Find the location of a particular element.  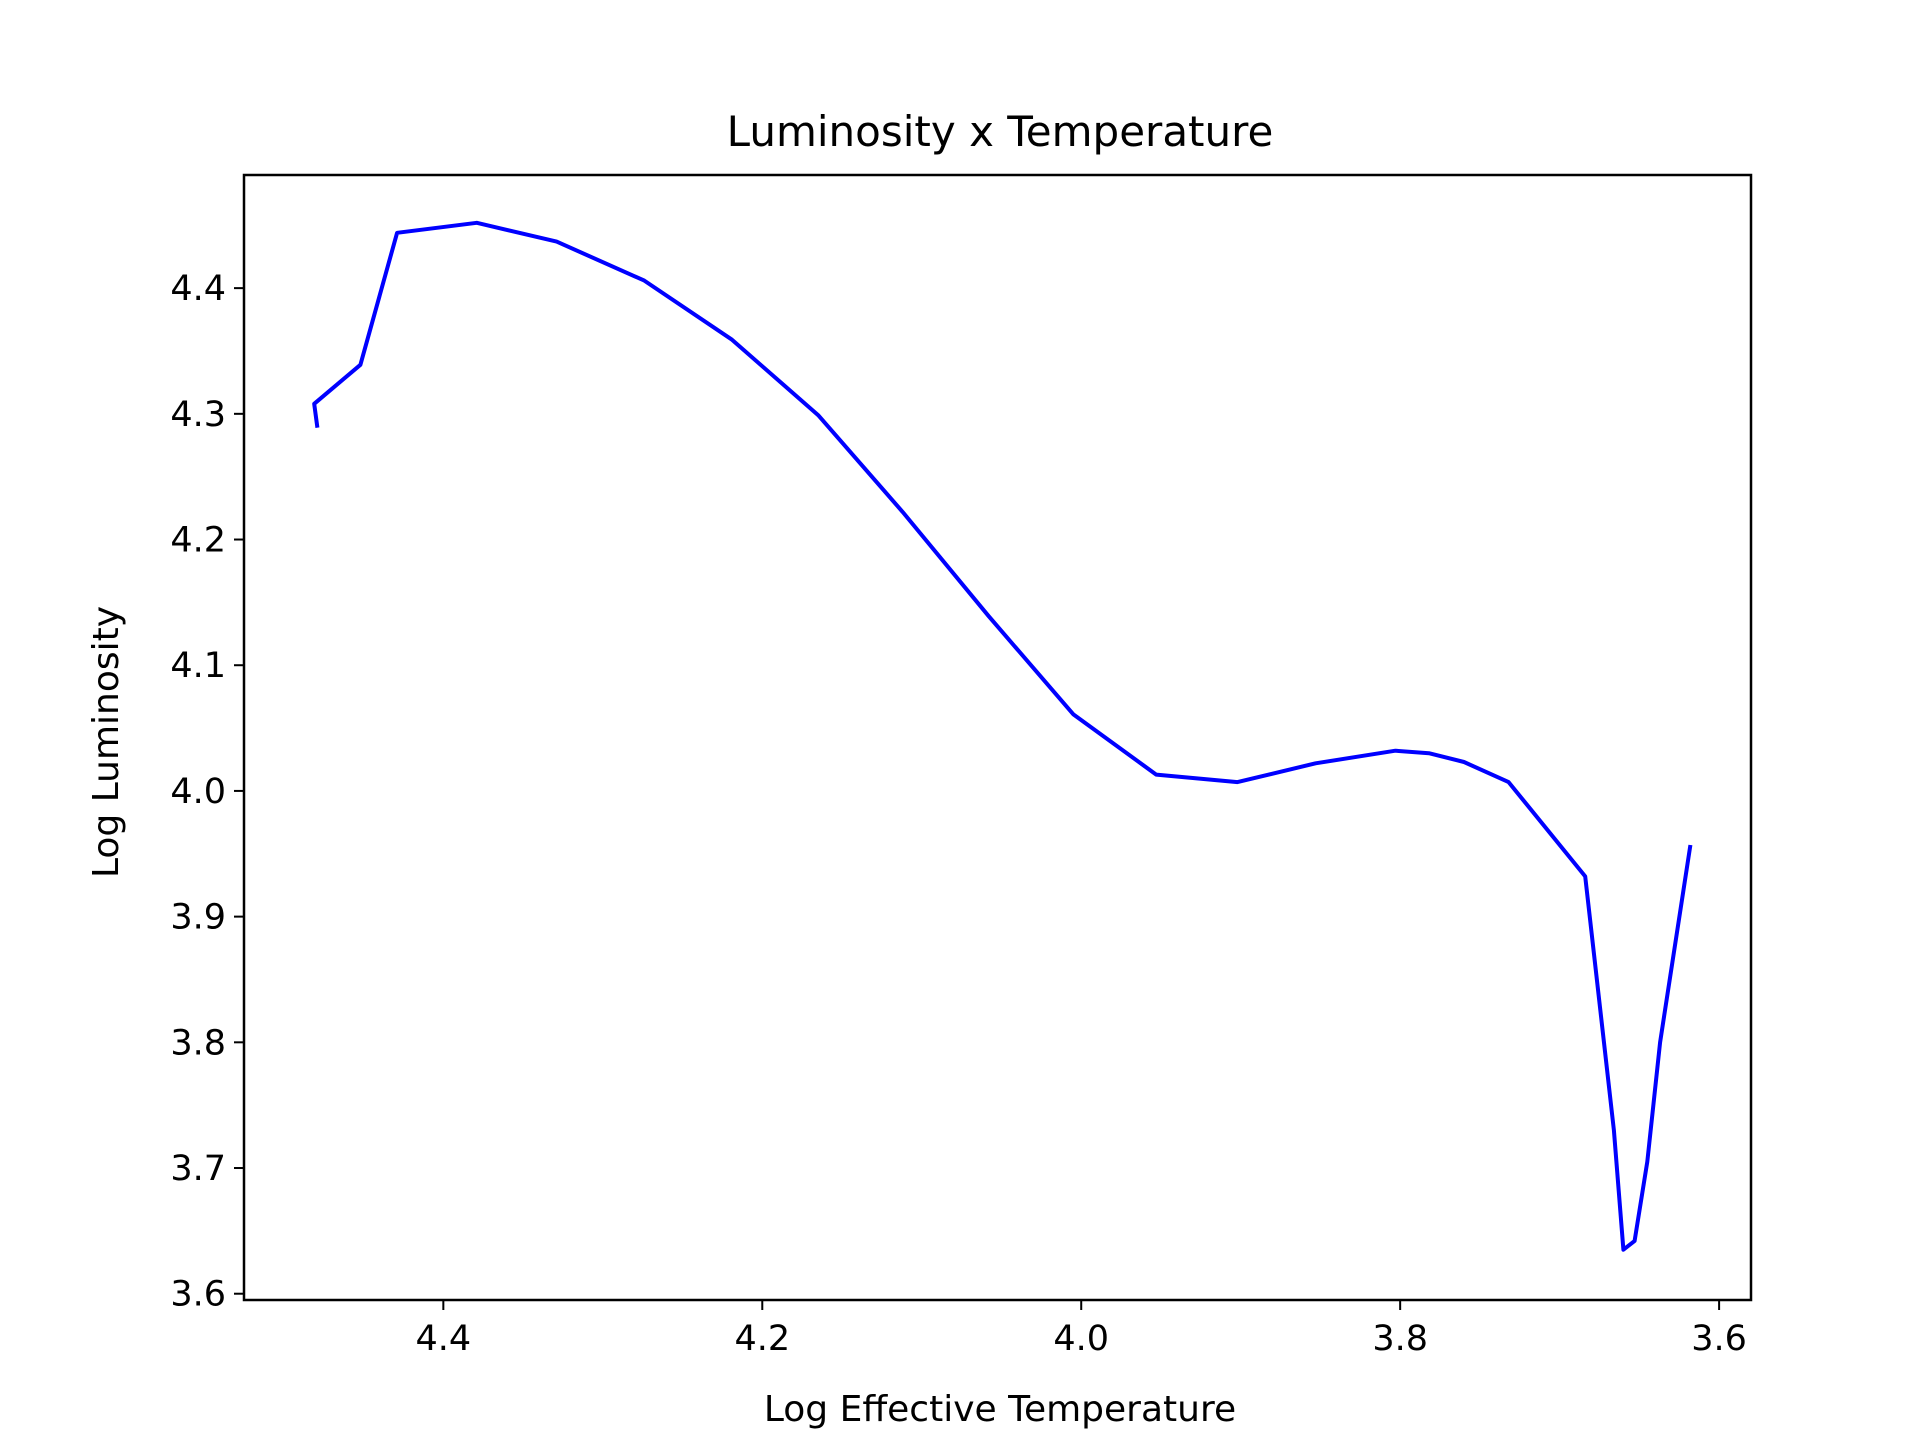

y-tick-label: 3.9 is located at coordinates (198, 918).